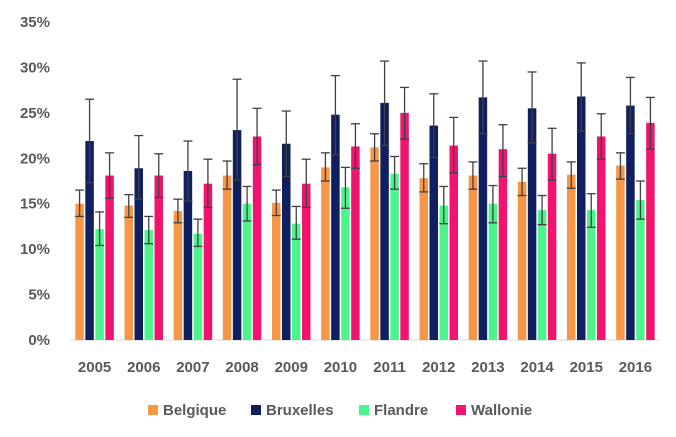 This screenshot has height=437, width=676. Describe the element at coordinates (256, 410) in the screenshot. I see `legend-swatch-bruxelles` at that location.